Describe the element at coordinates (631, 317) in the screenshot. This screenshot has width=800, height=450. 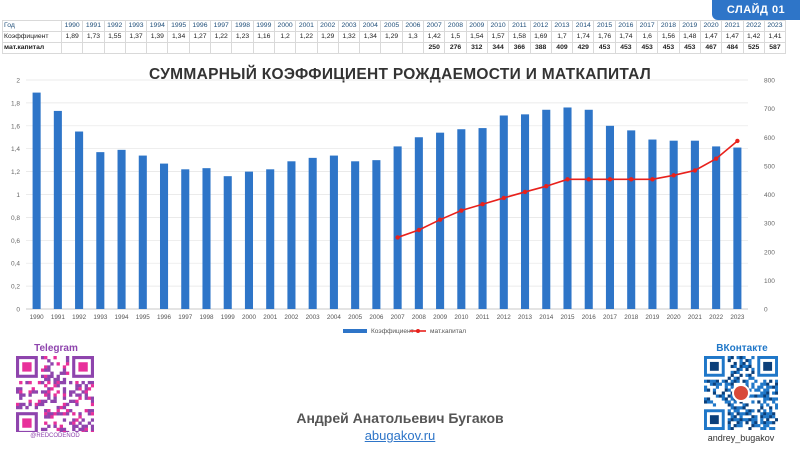
I see `x-axis-tick-label: 2018` at that location.